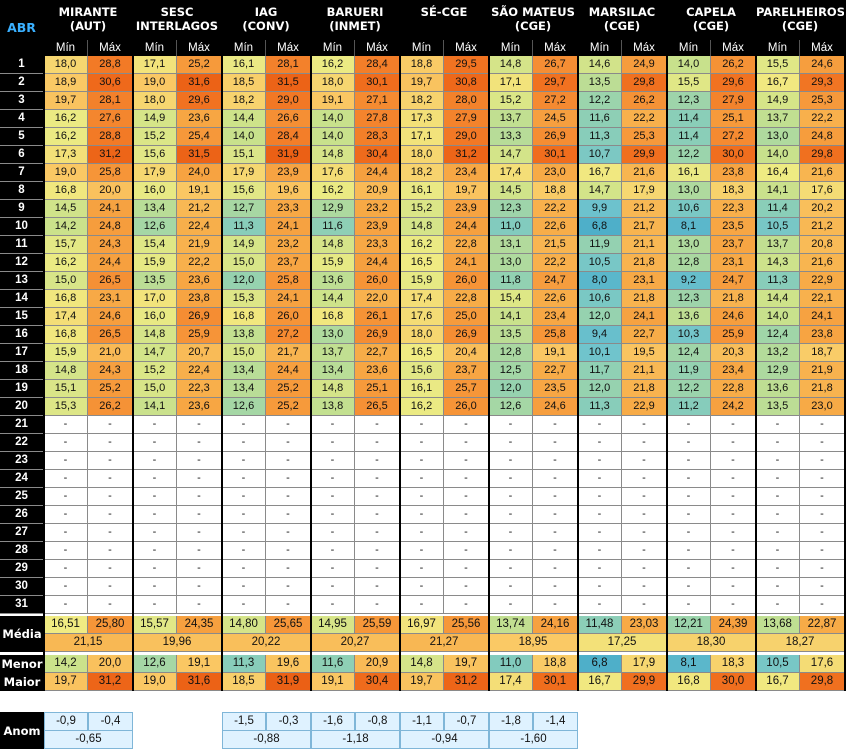  I want to click on max-temp-cell: 21,5, so click(555, 245).